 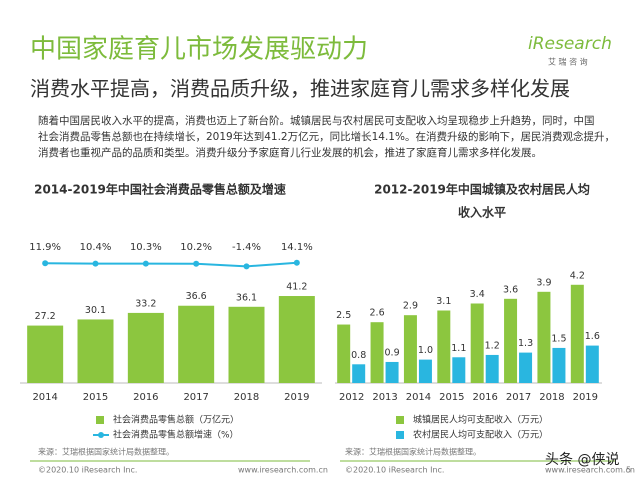 I want to click on subtitle: 消费水平提高，消费品质升级，推进家庭育儿需求多样化发展, so click(x=300, y=89).